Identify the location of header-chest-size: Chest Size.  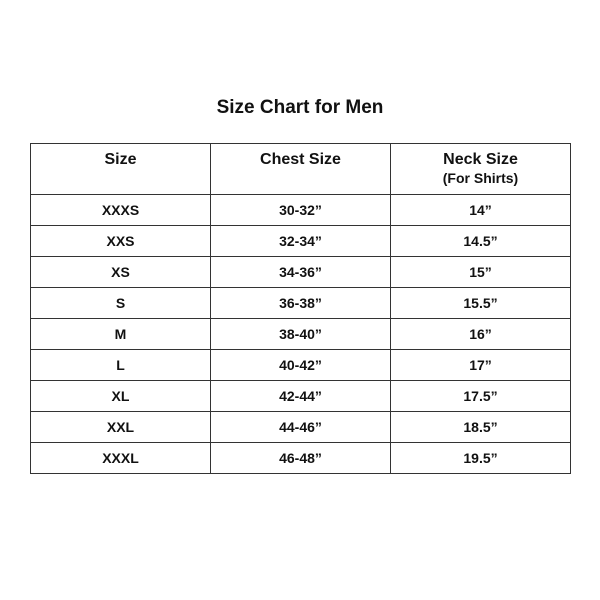
(300, 169).